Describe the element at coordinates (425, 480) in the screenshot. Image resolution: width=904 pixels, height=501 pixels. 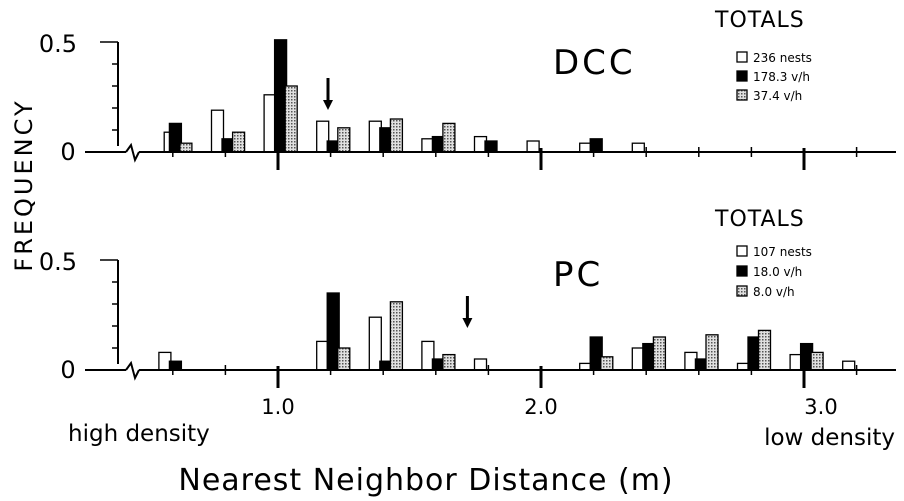
I see `x-axis-label: Nearest Neighbor Distance (m)` at that location.